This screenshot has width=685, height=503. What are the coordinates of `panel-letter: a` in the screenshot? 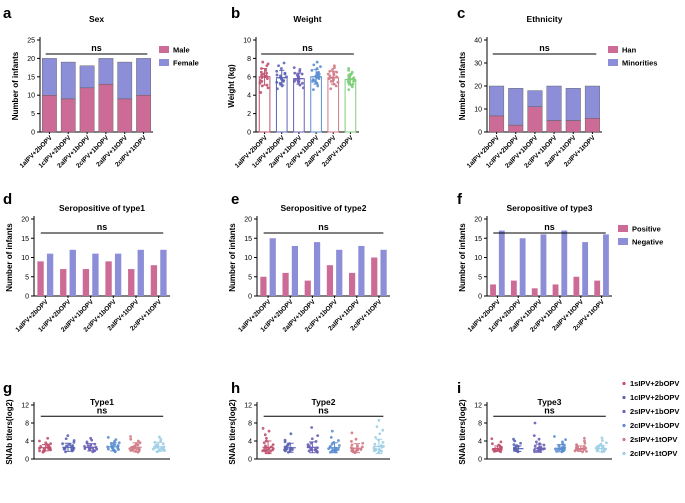 It's located at (7, 13).